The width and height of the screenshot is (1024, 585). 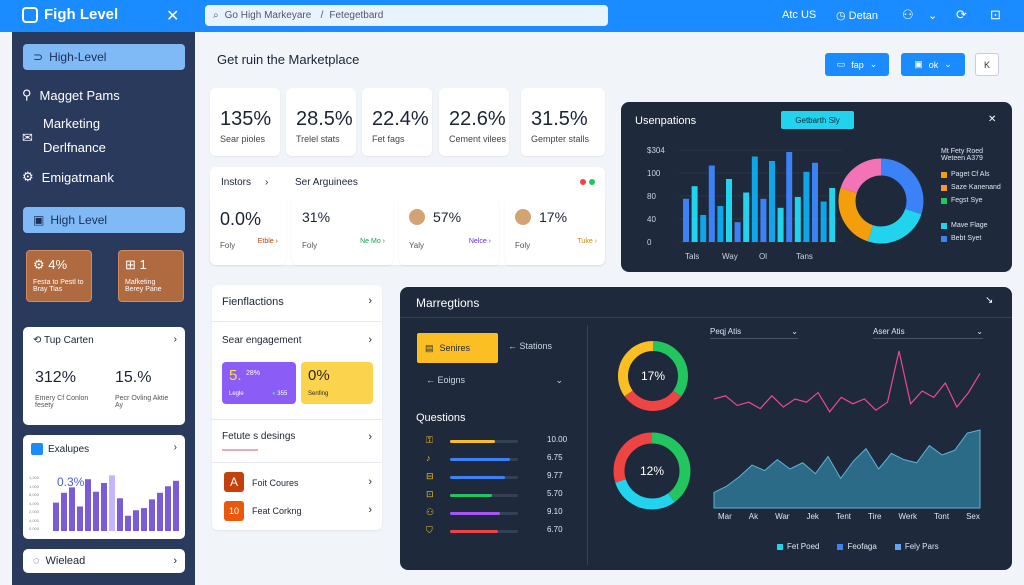 What do you see at coordinates (103, 138) in the screenshot?
I see `sidebar-item-mail: ✉` at bounding box center [103, 138].